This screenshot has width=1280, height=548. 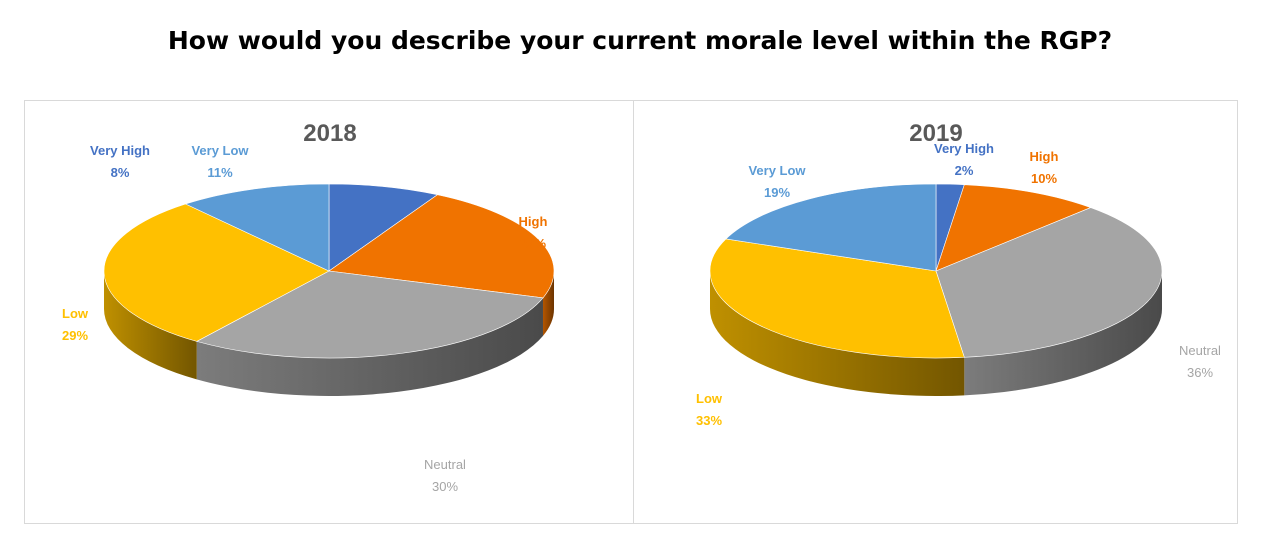 What do you see at coordinates (709, 420) in the screenshot?
I see `label-low-value: 33%` at bounding box center [709, 420].